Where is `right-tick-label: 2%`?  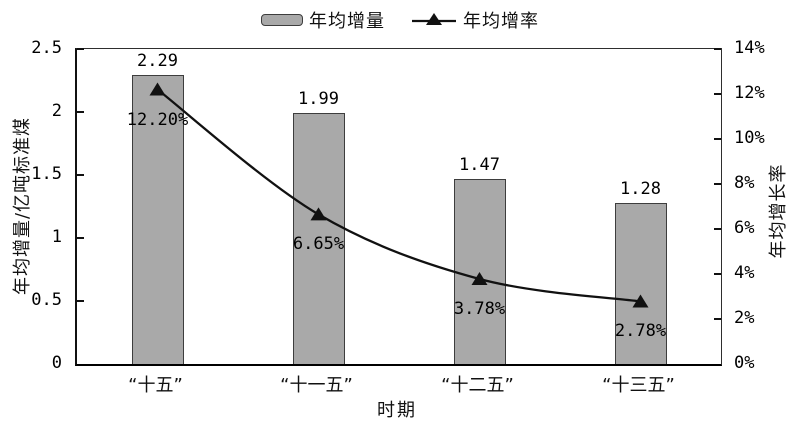 right-tick-label: 2% is located at coordinates (744, 318).